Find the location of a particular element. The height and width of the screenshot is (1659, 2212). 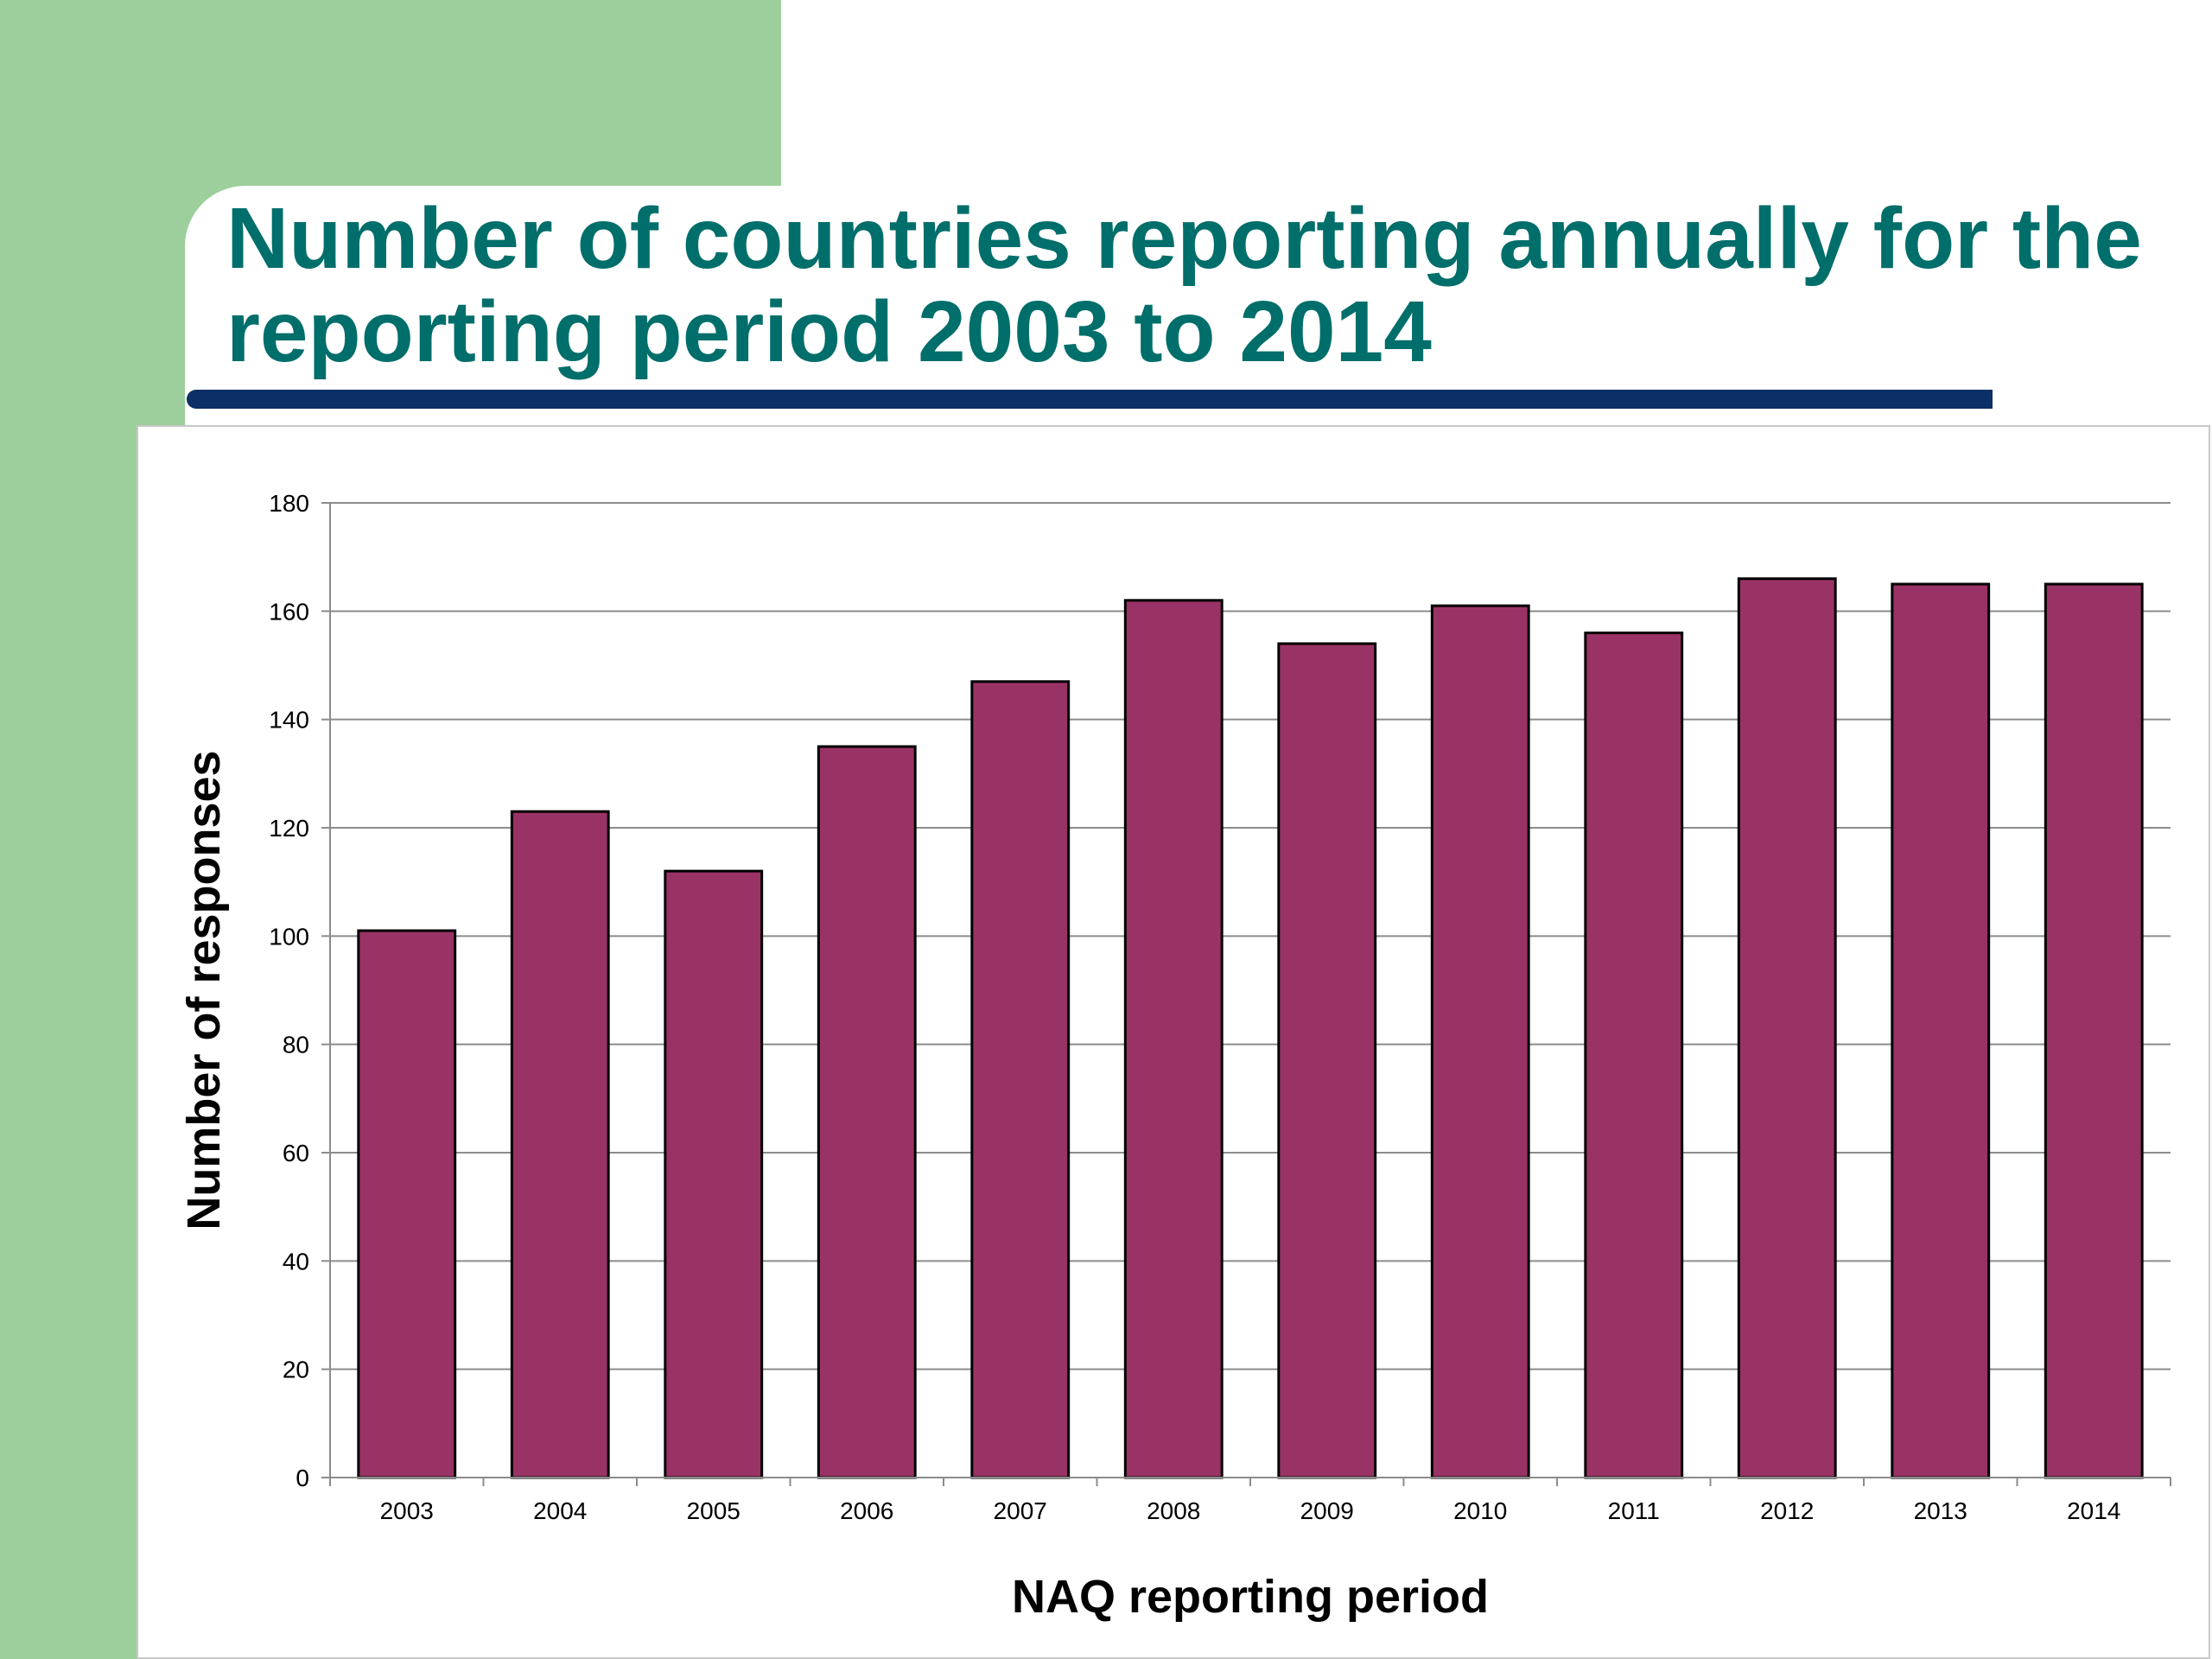

bar-2004 is located at coordinates (560, 1144).